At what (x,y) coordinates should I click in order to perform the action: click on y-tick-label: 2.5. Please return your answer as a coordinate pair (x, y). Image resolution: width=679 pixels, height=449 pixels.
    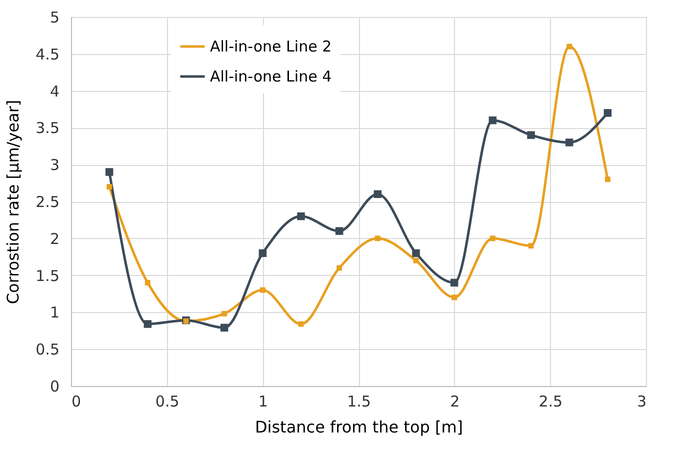
    Looking at the image, I should click on (48, 202).